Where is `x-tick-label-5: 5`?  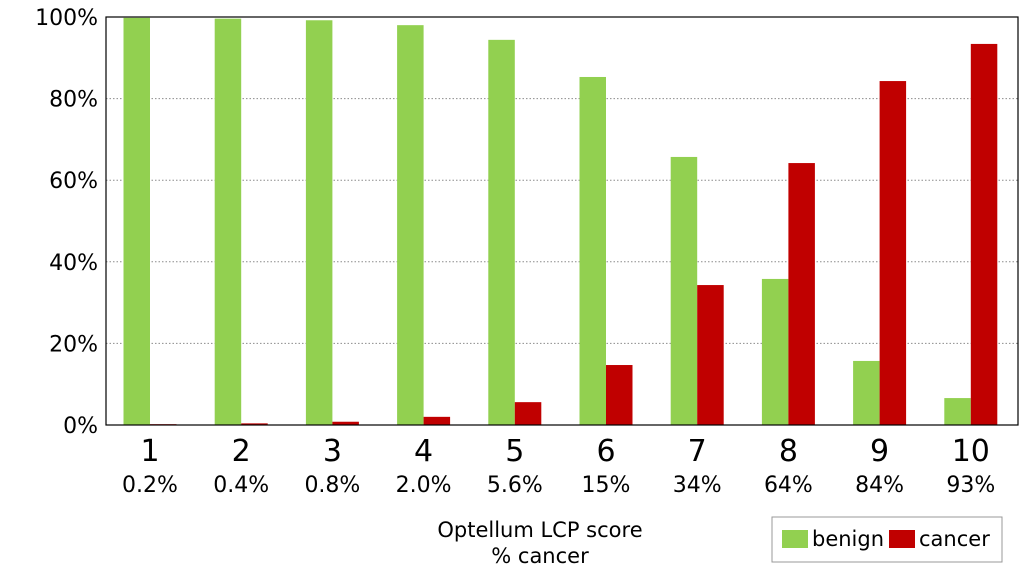
x-tick-label-5: 5 is located at coordinates (514, 451).